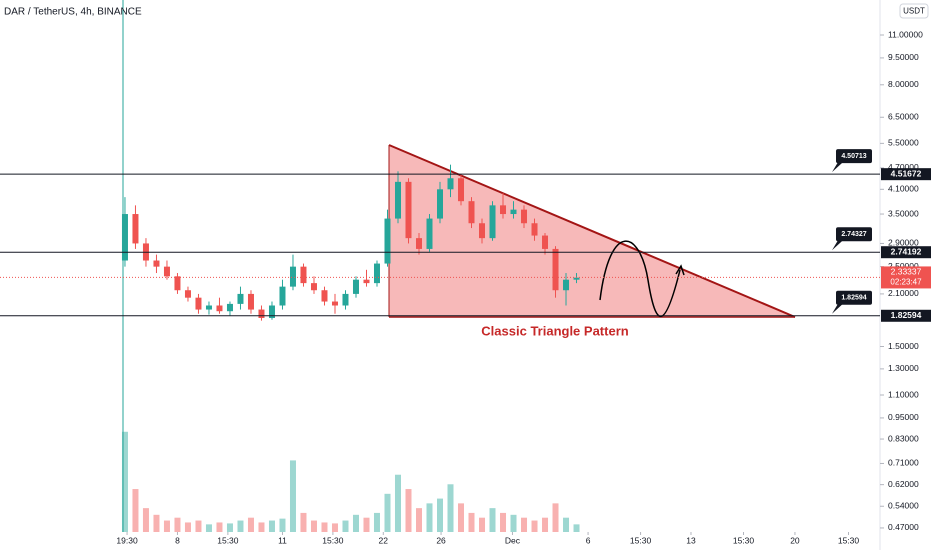  What do you see at coordinates (903, 293) in the screenshot?
I see `y-tick-label: 2.10000` at bounding box center [903, 293].